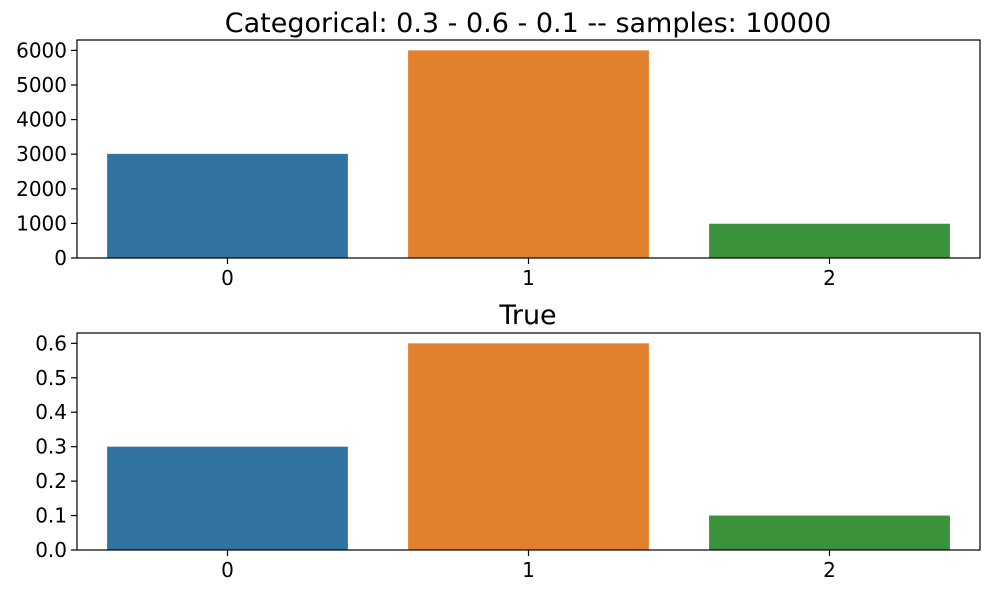 This screenshot has height=590, width=989. What do you see at coordinates (51, 412) in the screenshot?
I see `bottom-ytick-label: 0.4` at bounding box center [51, 412].